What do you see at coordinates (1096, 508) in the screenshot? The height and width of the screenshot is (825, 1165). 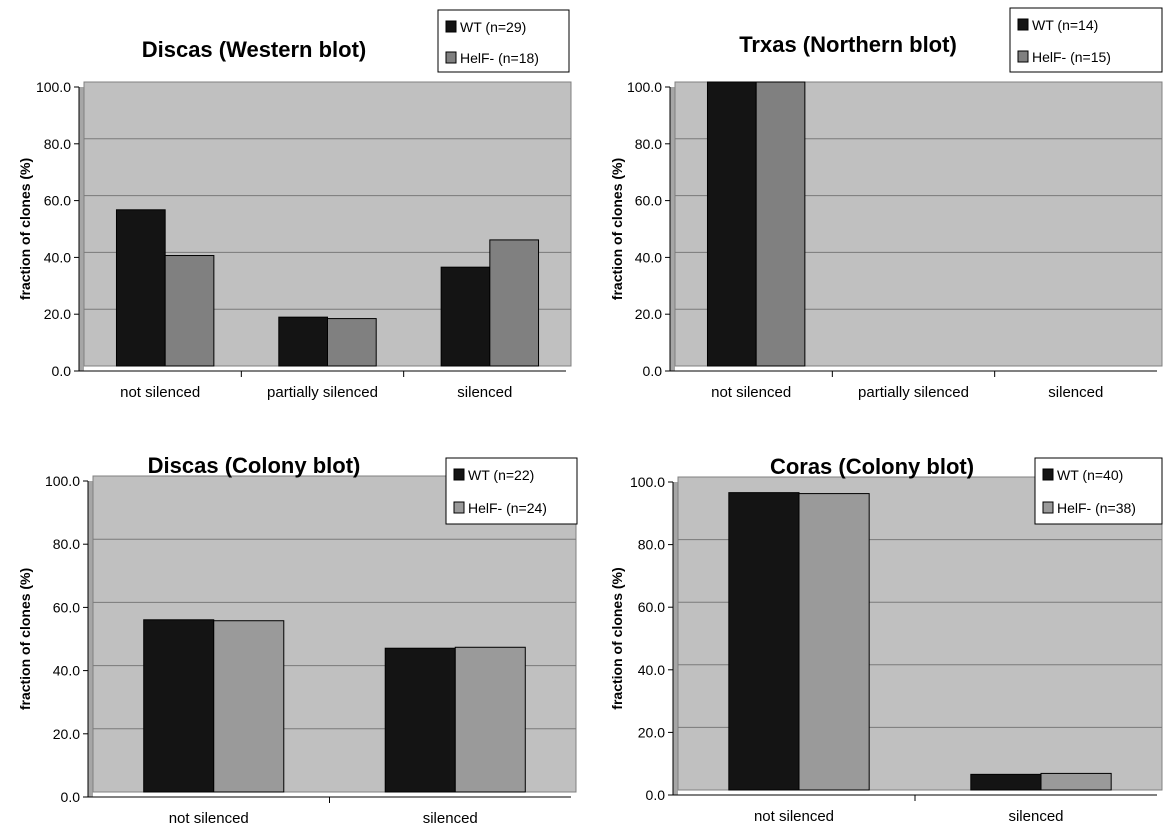 I see `legend-label: HelF- (n=38)` at bounding box center [1096, 508].